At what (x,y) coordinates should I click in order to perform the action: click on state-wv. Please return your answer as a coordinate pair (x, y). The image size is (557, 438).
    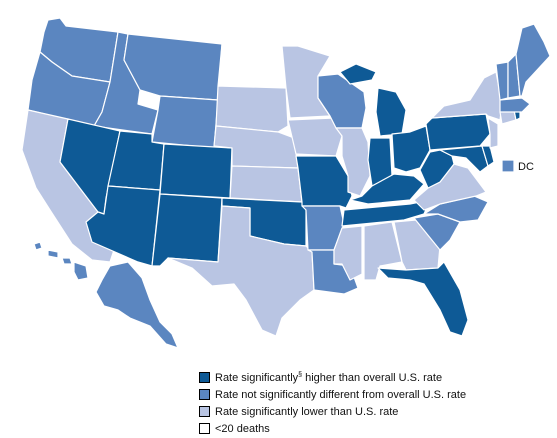
    Looking at the image, I should click on (437, 169).